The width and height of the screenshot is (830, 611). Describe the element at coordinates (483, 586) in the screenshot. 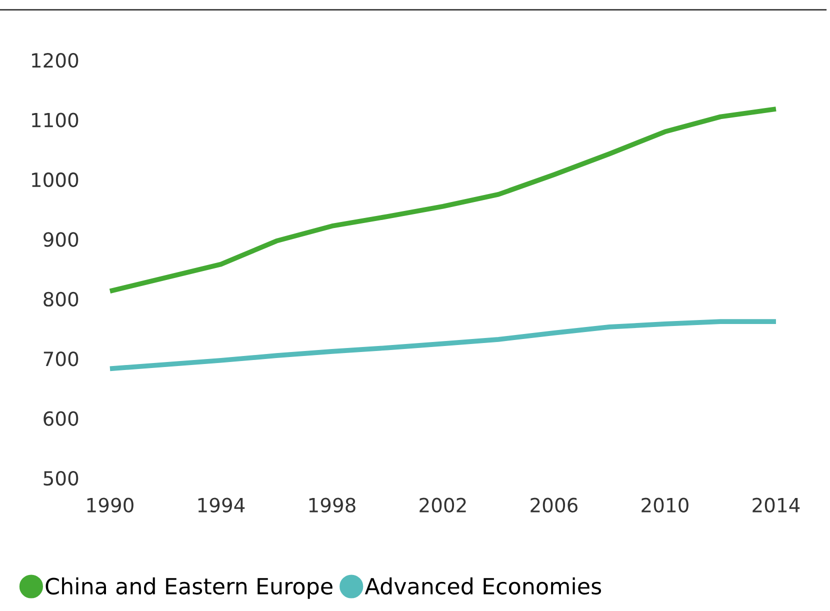

I see `legend-label: Advanced Economies` at that location.